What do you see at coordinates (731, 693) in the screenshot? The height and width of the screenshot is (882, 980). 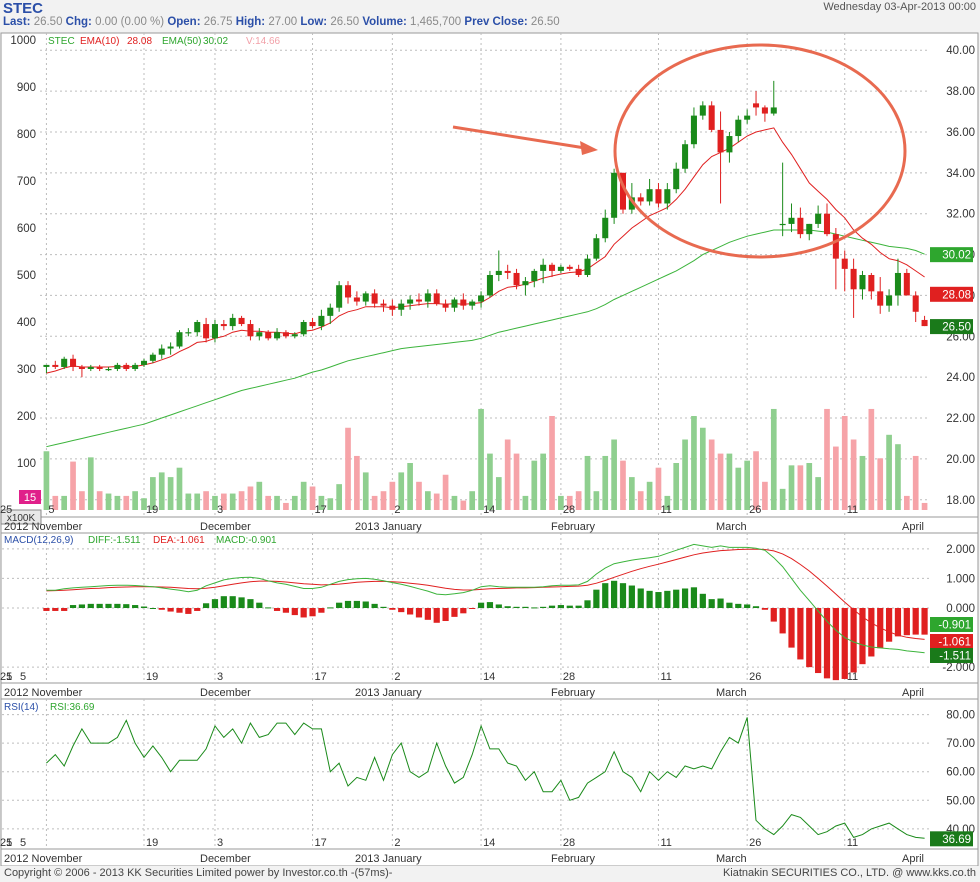 I see `month-label: March` at bounding box center [731, 693].